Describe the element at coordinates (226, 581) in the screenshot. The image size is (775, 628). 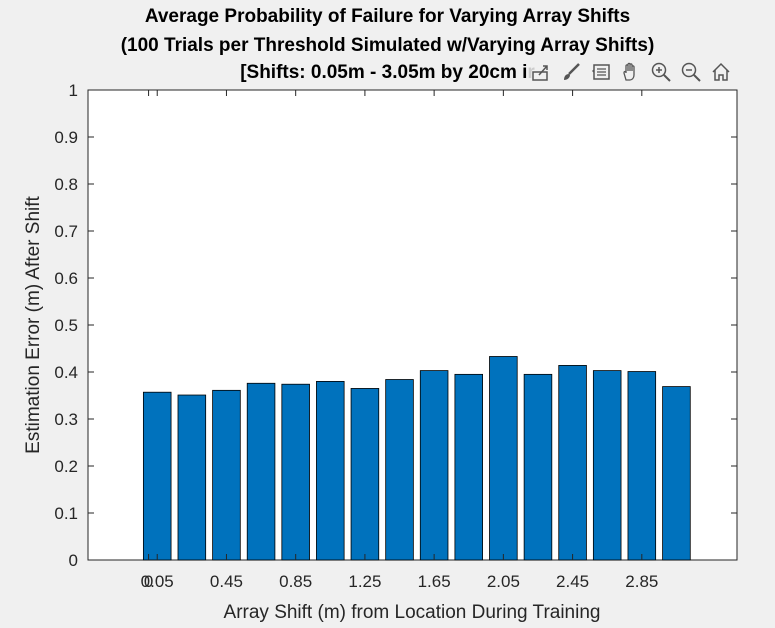
I see `x-tick-label: 0.45` at that location.